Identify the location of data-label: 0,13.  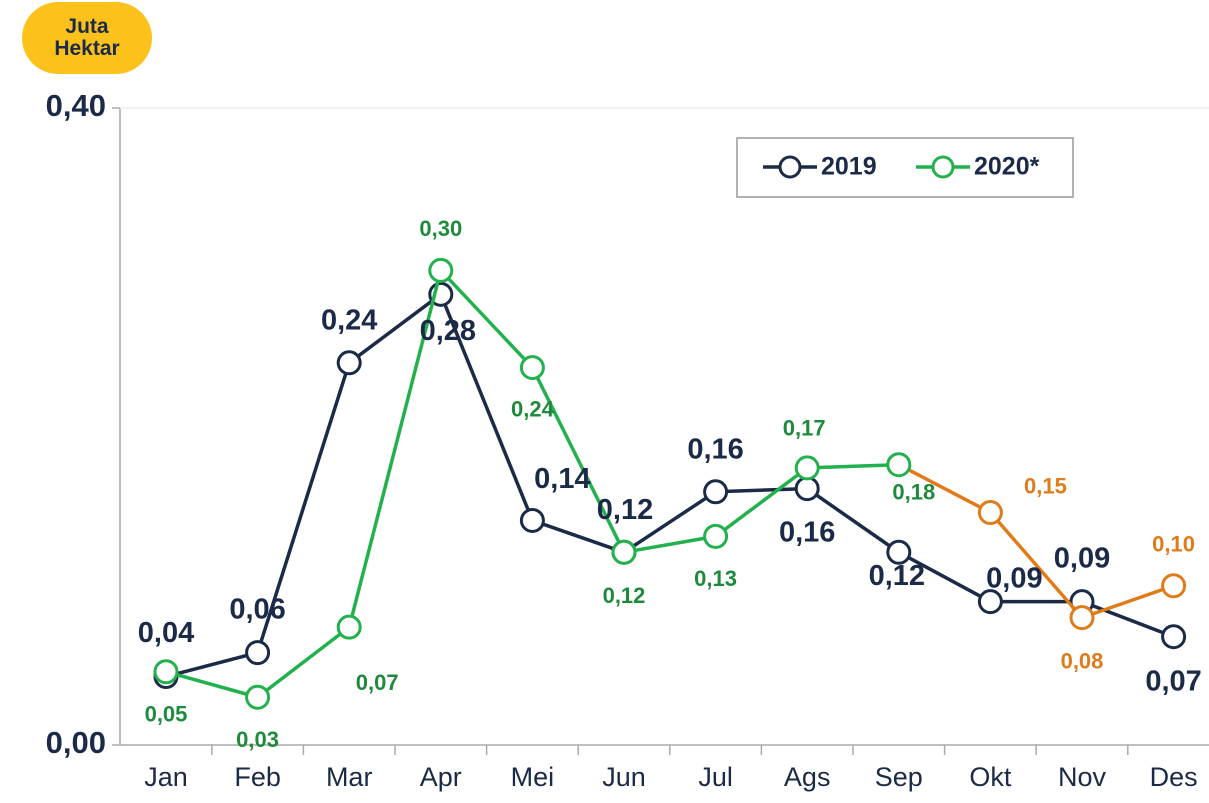
(715, 578).